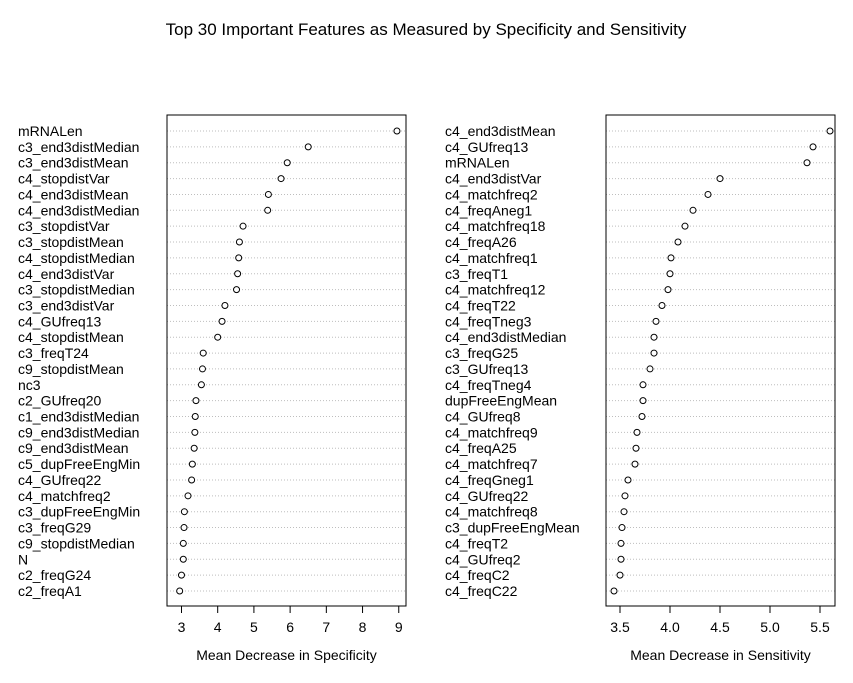 This screenshot has height=683, width=853. I want to click on feature-label: c2_GUfreq20, so click(59, 401).